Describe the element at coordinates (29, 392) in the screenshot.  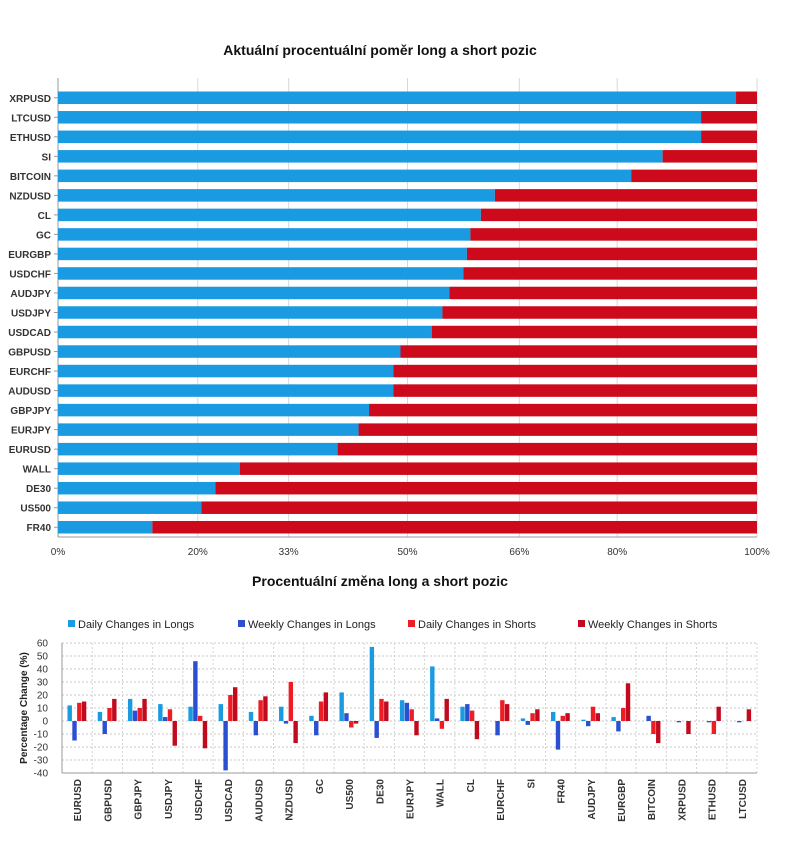
I see `y-tick-label: AUDUSD` at that location.